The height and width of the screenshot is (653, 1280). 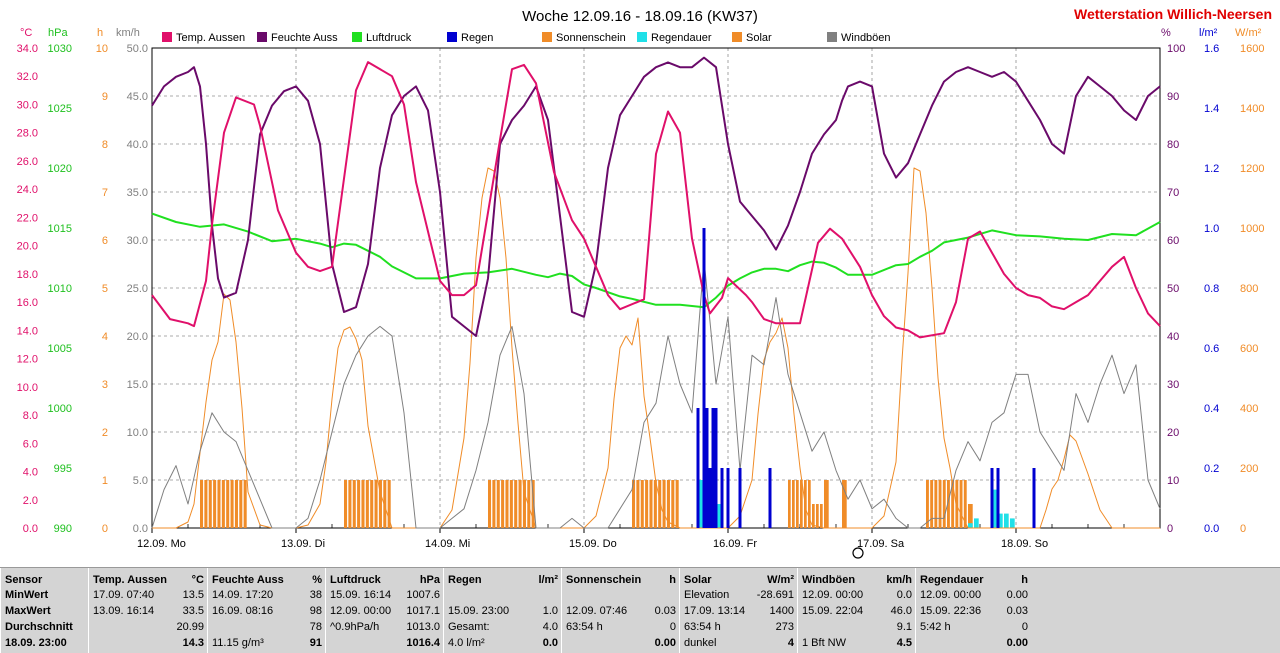 I want to click on stats-row: 78, so click(x=267, y=627).